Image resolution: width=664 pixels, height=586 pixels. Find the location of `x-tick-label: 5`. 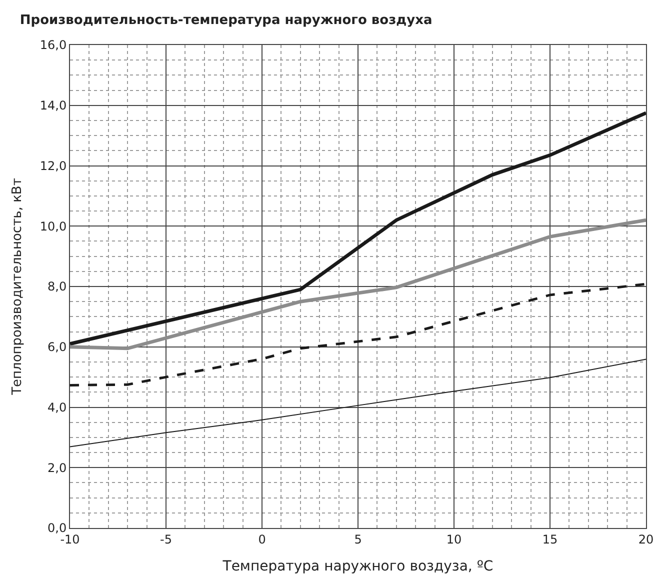

x-tick-label: 5 is located at coordinates (358, 539).